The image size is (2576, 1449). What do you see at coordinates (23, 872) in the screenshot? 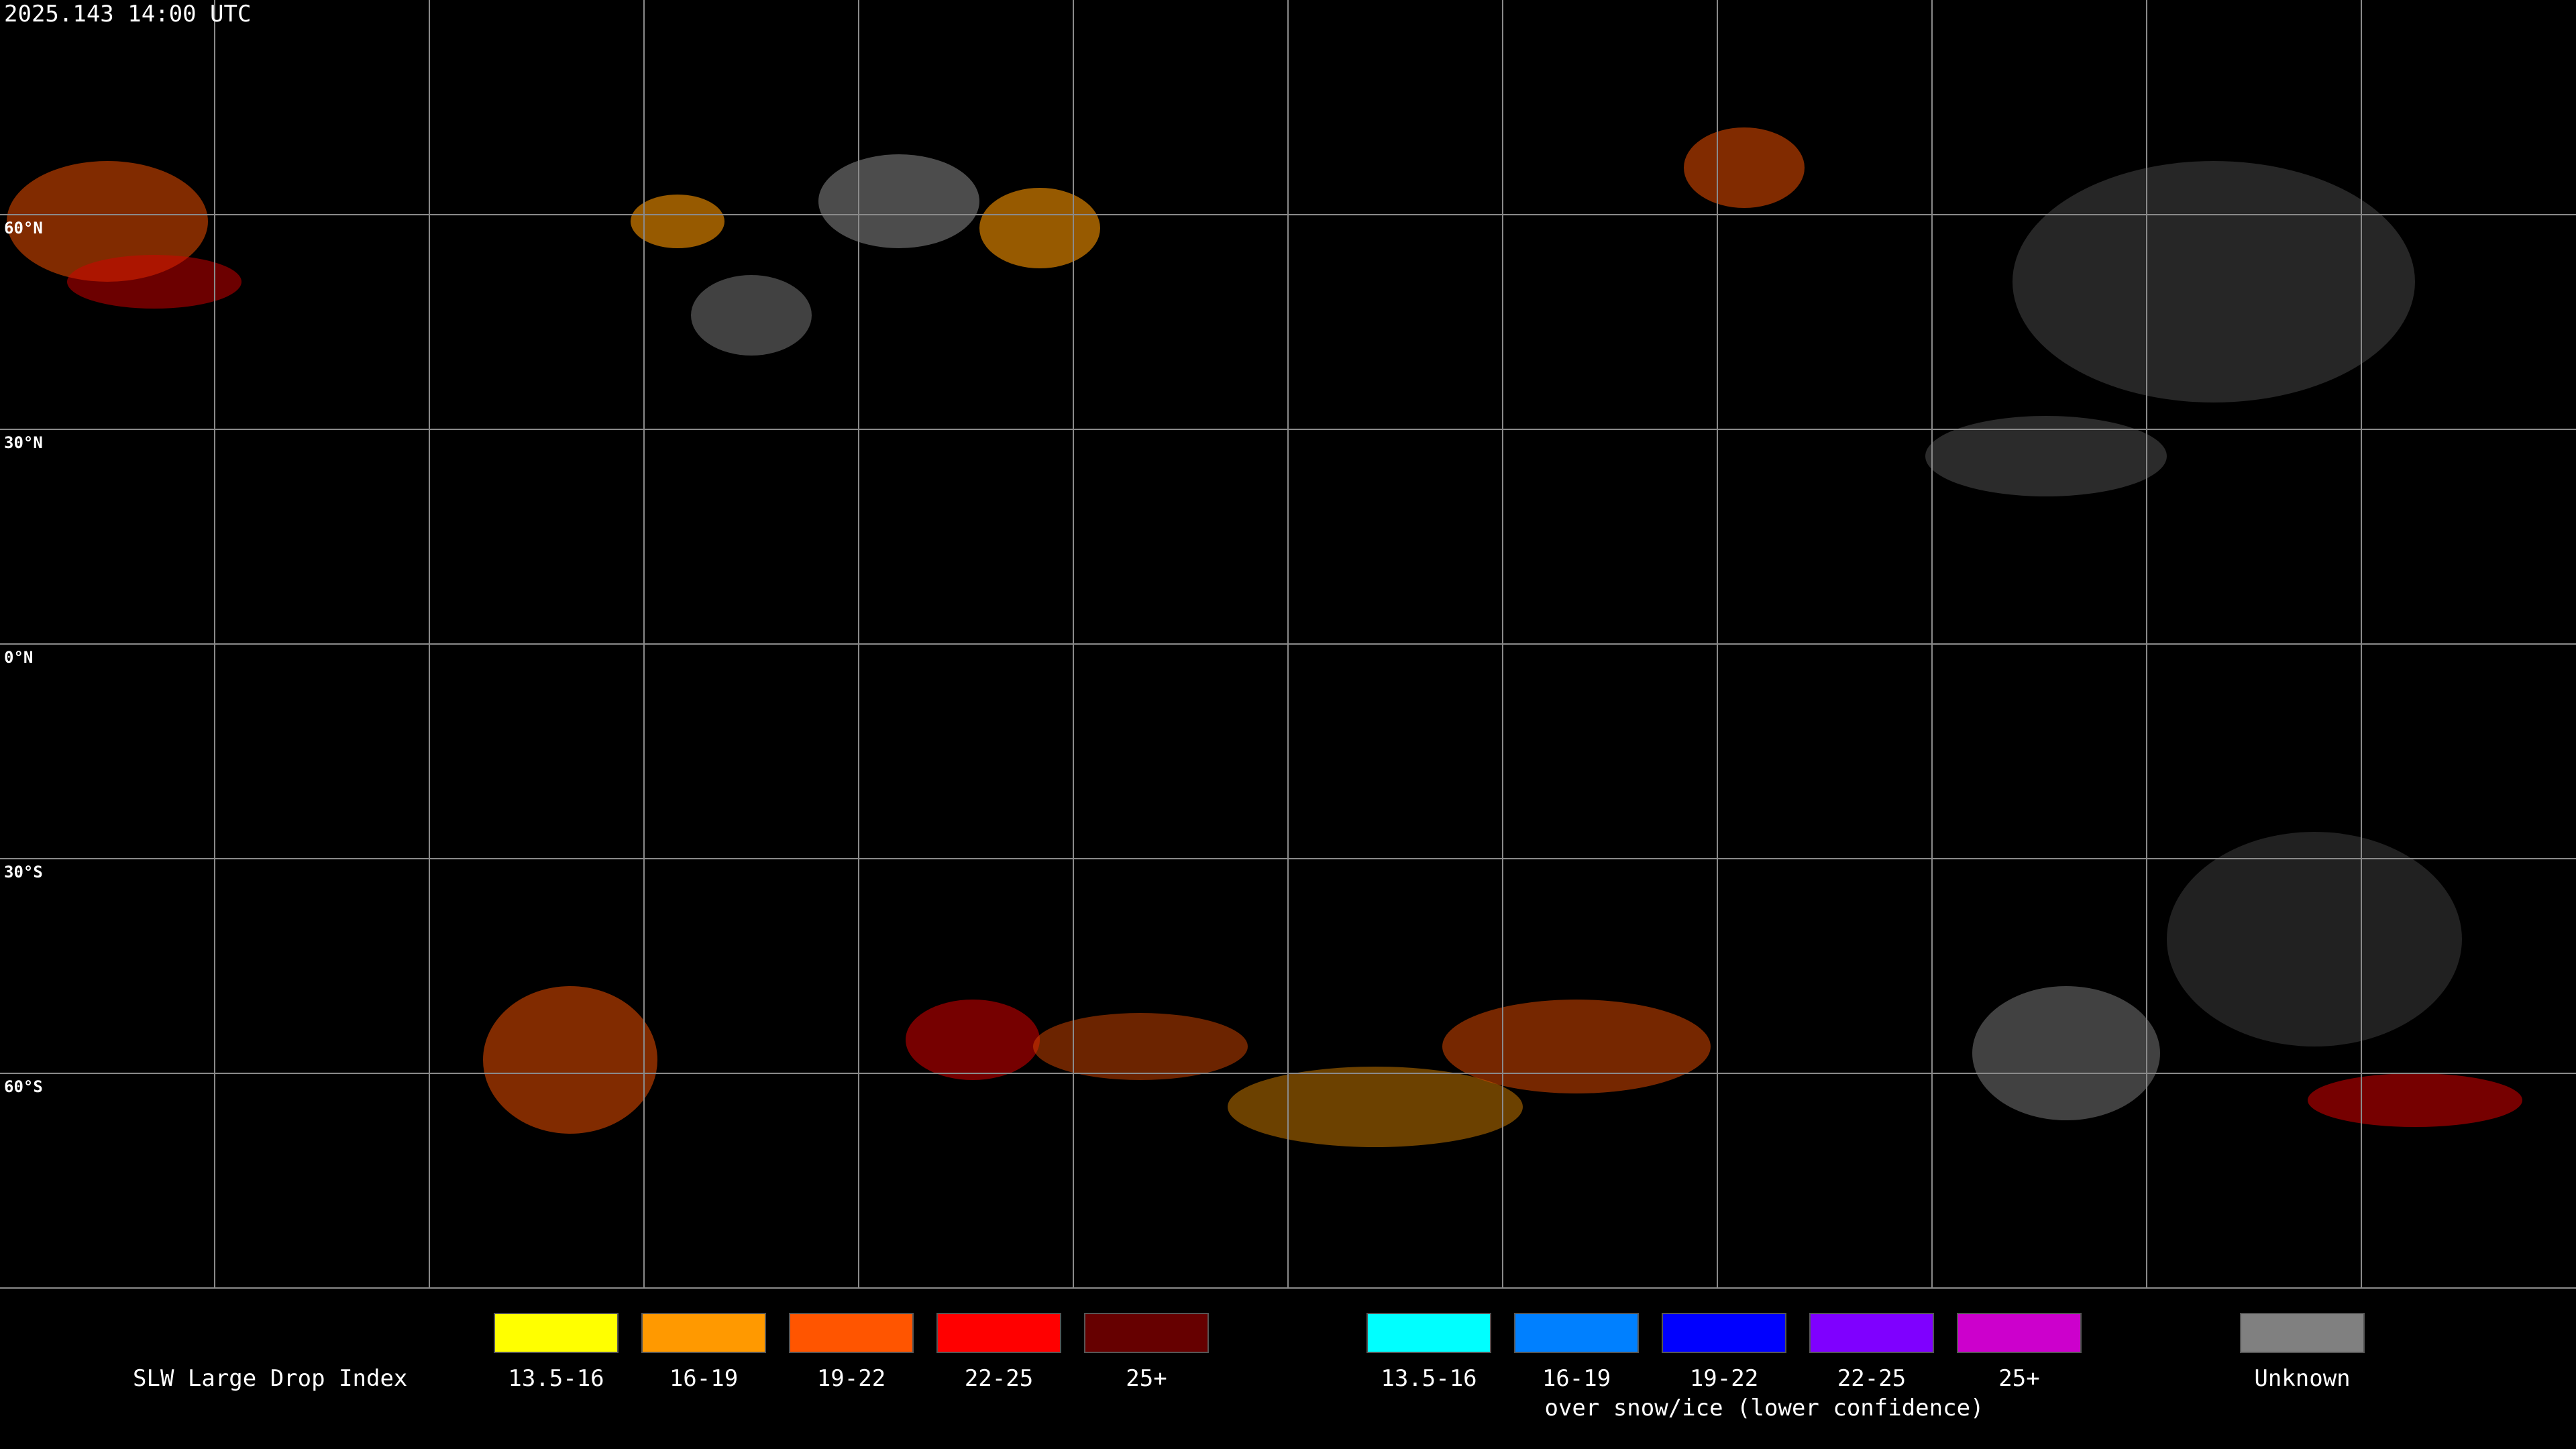
I see `latitude-label: 30°S` at bounding box center [23, 872].